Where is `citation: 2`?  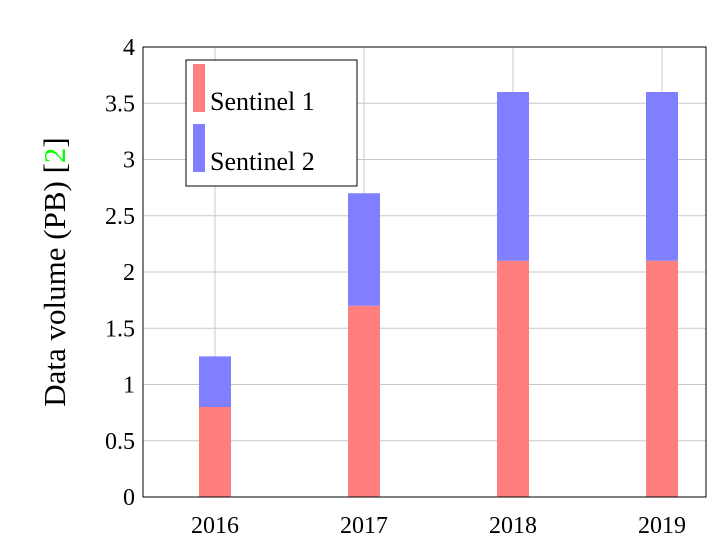
citation: 2 is located at coordinates (54, 156).